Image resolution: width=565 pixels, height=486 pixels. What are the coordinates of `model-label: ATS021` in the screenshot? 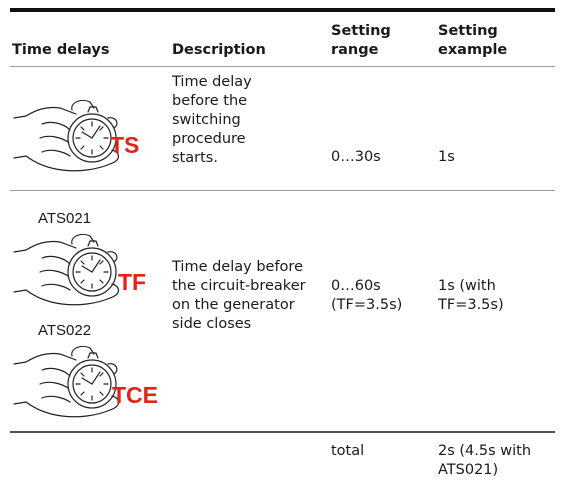 It's located at (65, 218).